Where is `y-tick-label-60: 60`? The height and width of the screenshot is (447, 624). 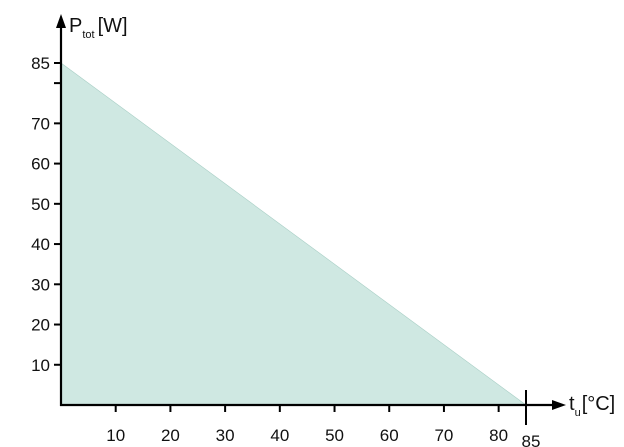 y-tick-label-60: 60 is located at coordinates (40, 164).